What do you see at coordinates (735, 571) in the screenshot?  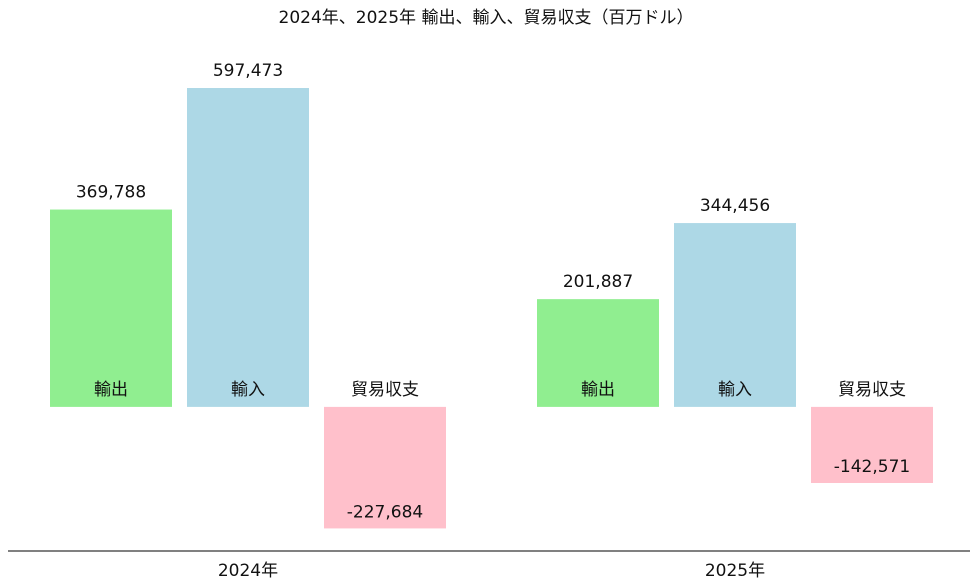 I see `x-tick-label: 2025年` at bounding box center [735, 571].